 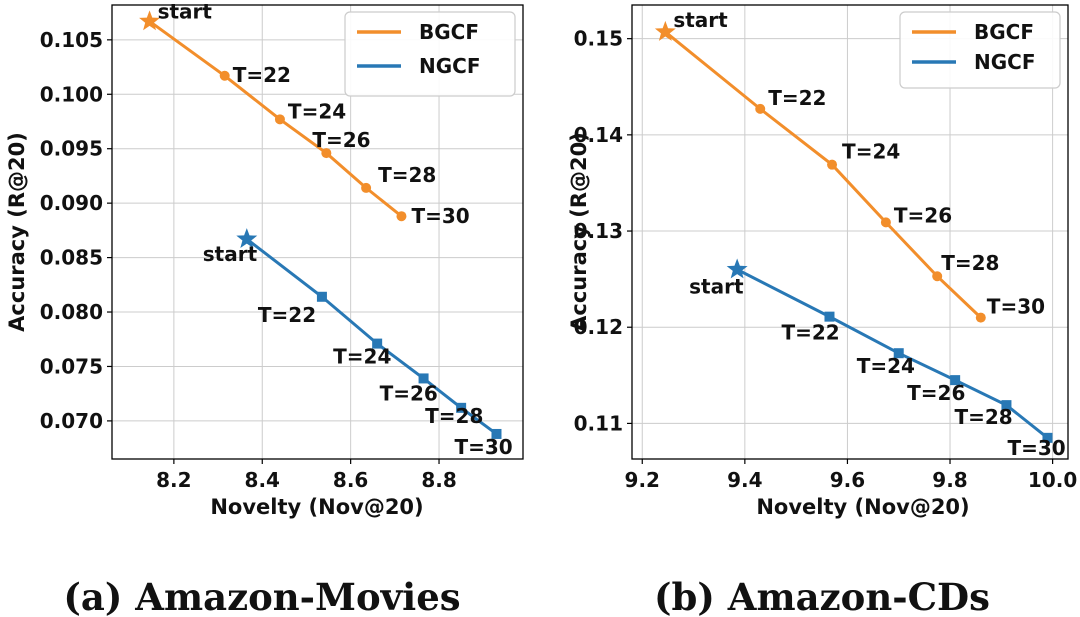 What do you see at coordinates (598, 39) in the screenshot?
I see `y-tick-label: 0.15` at bounding box center [598, 39].